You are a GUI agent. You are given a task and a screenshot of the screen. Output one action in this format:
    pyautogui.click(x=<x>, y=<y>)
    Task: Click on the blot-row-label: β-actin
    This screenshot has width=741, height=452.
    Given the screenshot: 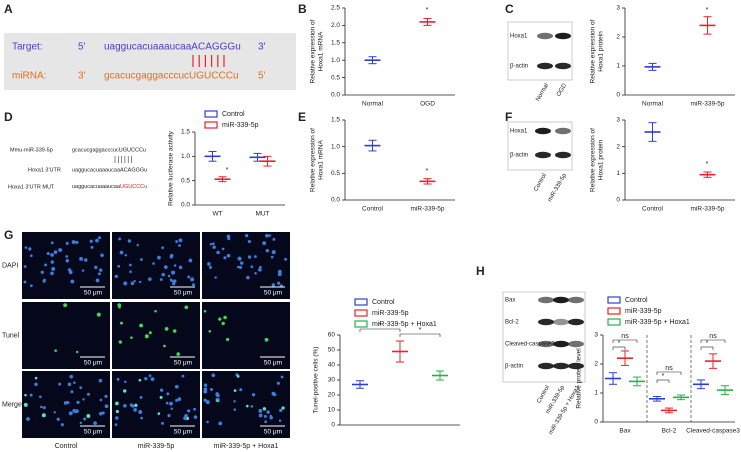 What is the action you would take?
    pyautogui.click(x=519, y=67)
    